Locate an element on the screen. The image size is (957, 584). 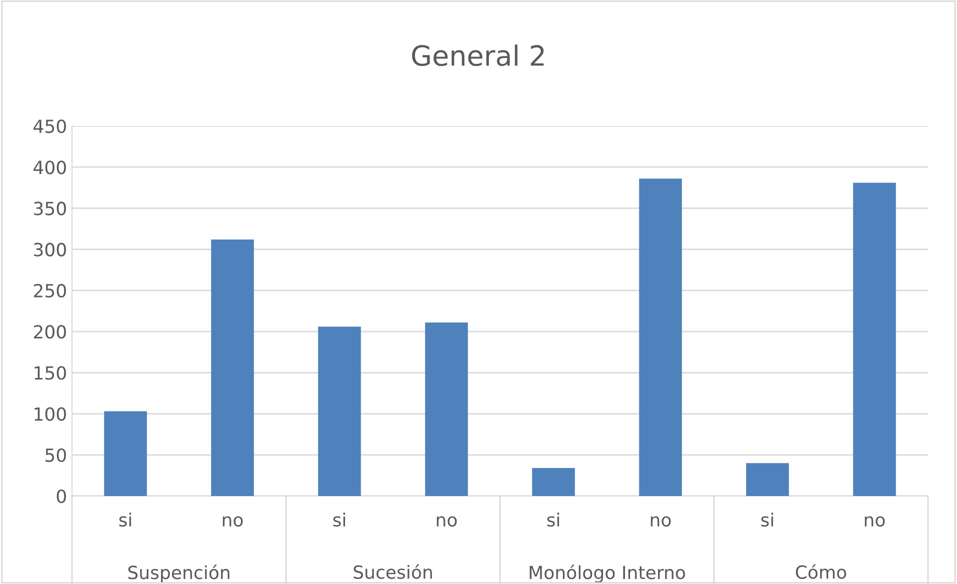
y-tick-label: 50 is located at coordinates (56, 455).